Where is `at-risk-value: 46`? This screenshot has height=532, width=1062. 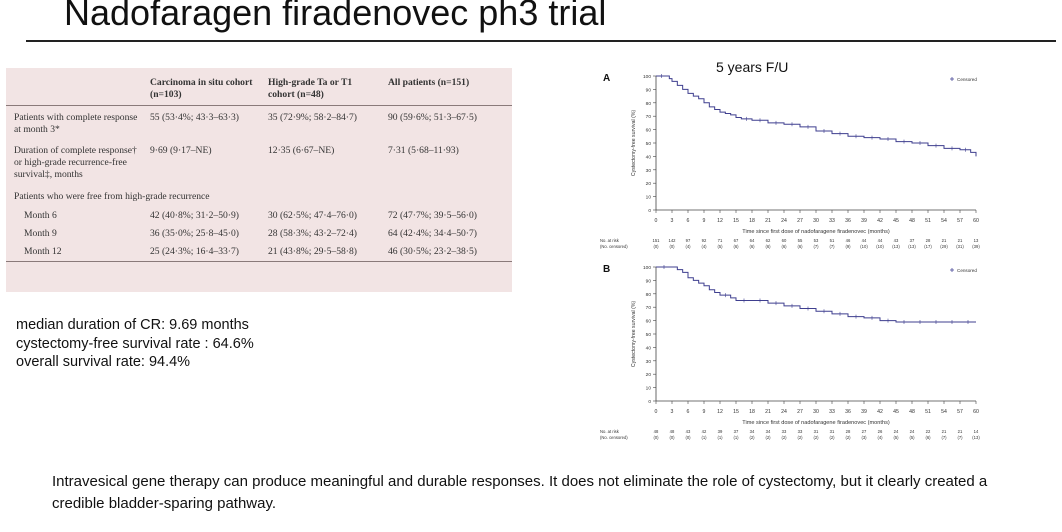
at-risk-value: 46 is located at coordinates (848, 240).